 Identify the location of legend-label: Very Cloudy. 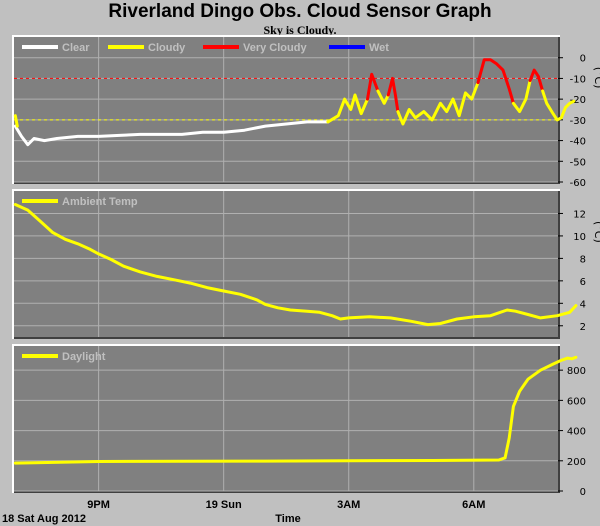
(275, 48).